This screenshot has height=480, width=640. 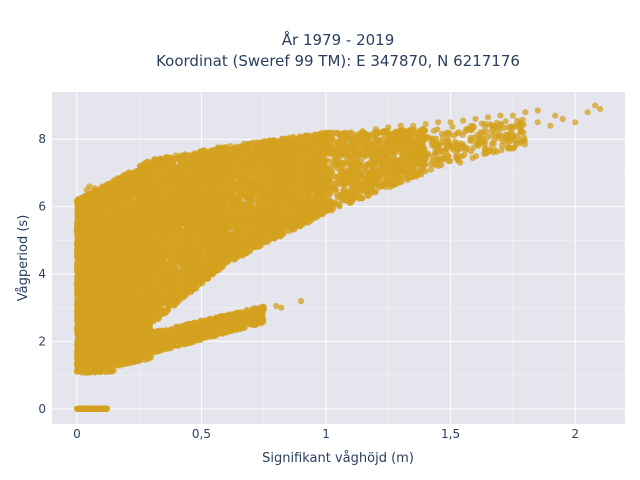 What do you see at coordinates (338, 39) in the screenshot?
I see `chart-title-line-1: År 1979 - 2019` at bounding box center [338, 39].